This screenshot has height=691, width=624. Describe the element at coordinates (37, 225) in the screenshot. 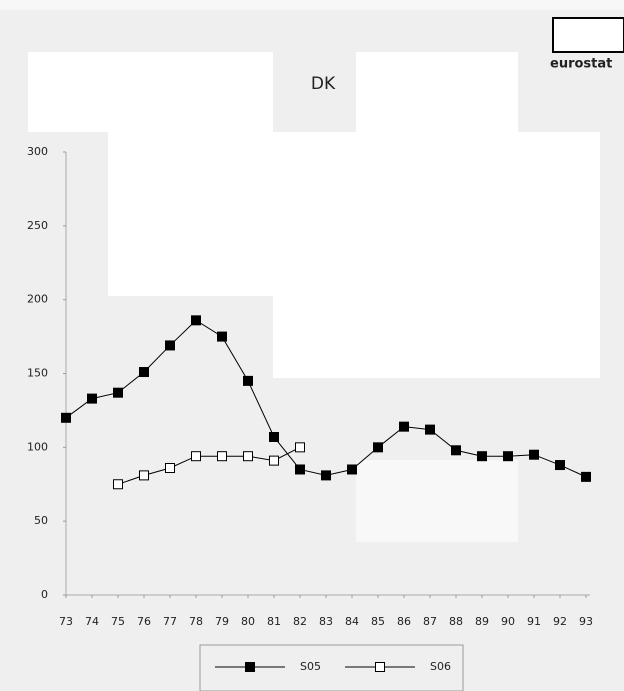

I see `y-tick-label: 250` at that location.